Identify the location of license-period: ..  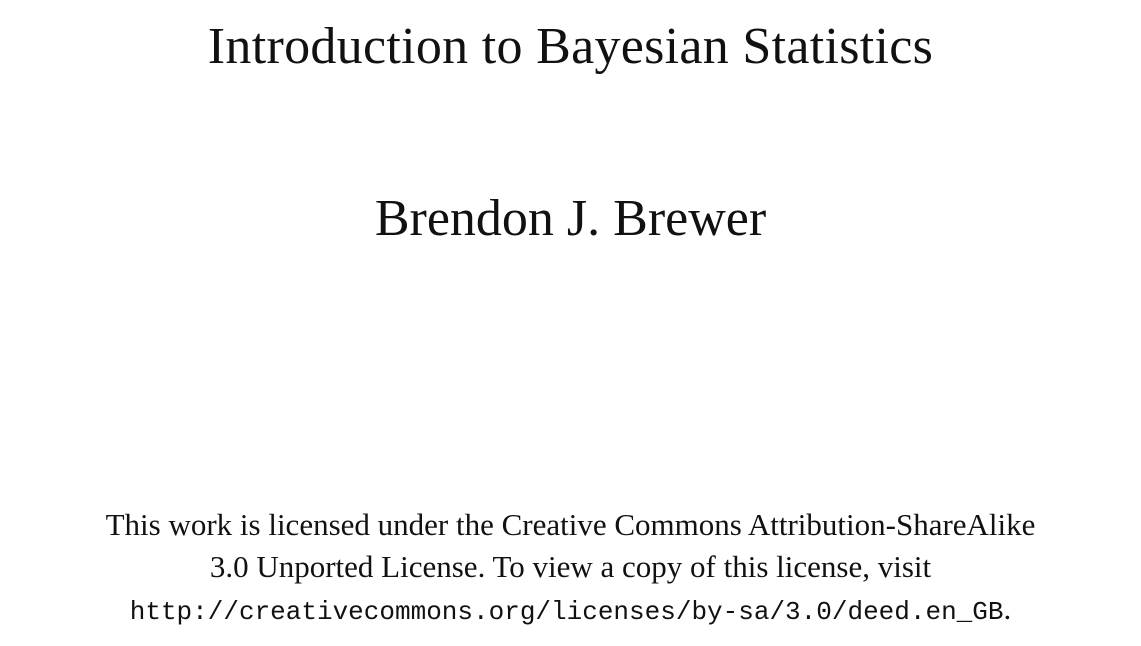
(1007, 608).